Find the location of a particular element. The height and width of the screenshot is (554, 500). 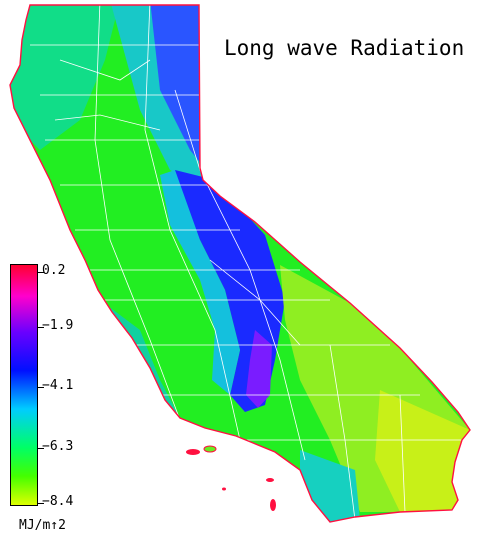

legend-tick-label-max: 0.2 is located at coordinates (54, 270).